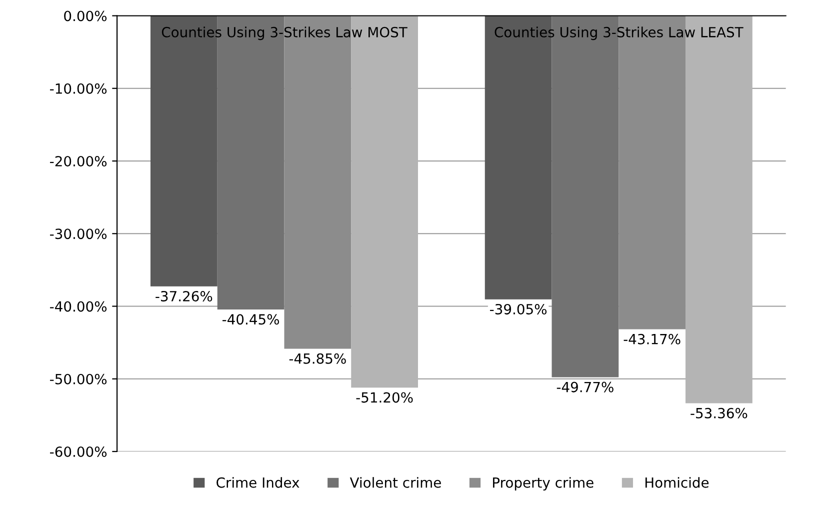  I want to click on x-tick-label: Counties Using 3-Strikes Law LEAST, so click(619, 33).